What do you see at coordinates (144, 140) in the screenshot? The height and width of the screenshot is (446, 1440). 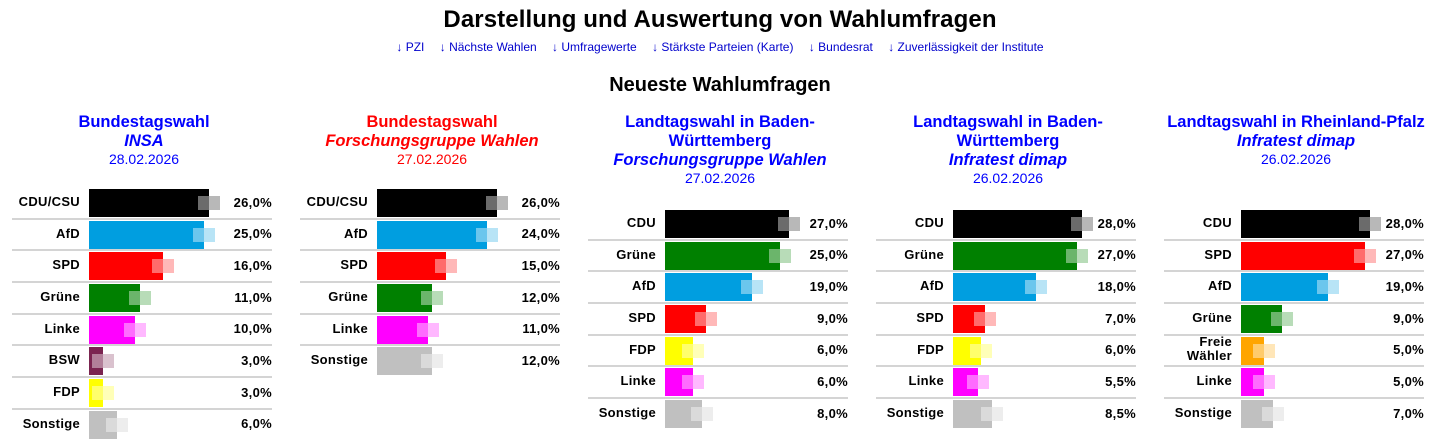 I see `poll-panel-header: Bundestagswahl INSA 28.02.2026` at bounding box center [144, 140].